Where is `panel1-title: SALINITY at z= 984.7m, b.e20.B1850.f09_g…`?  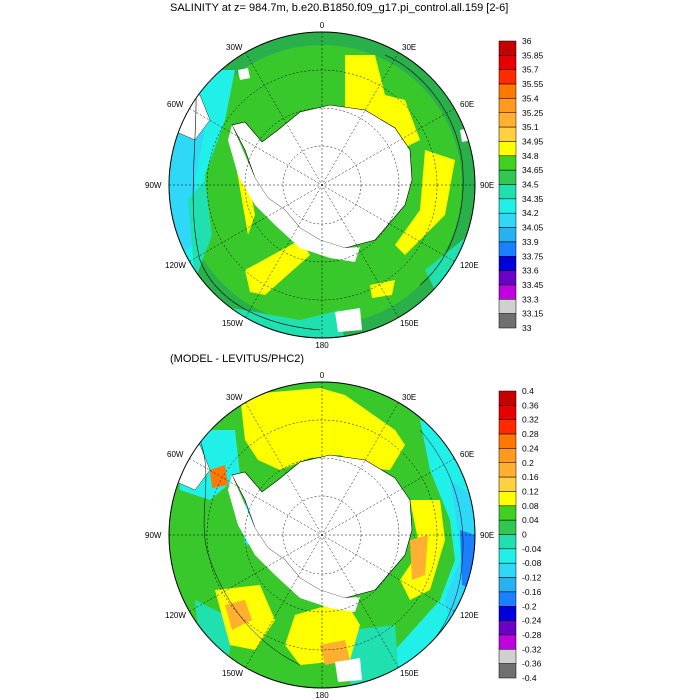 panel1-title: SALINITY at z= 984.7m, b.e20.B1850.f09_g… is located at coordinates (339, 8).